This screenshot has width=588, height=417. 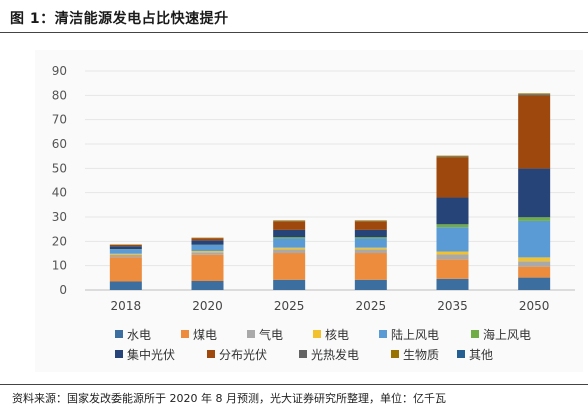 I want to click on legend-row-2: 集中光伏 分布光伏 光热发电 生物质 其他, so click(x=345, y=354).